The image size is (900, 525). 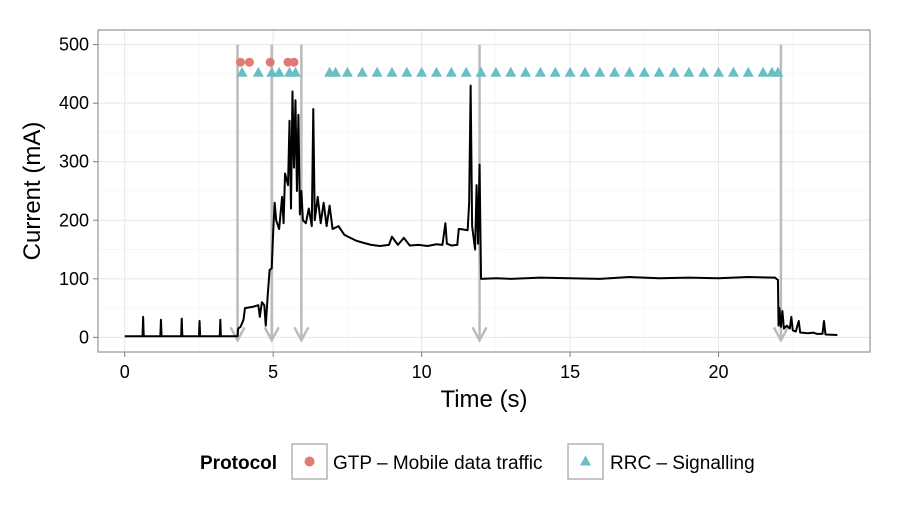 I want to click on legend-rrc-triangle-icon, so click(x=585, y=460).